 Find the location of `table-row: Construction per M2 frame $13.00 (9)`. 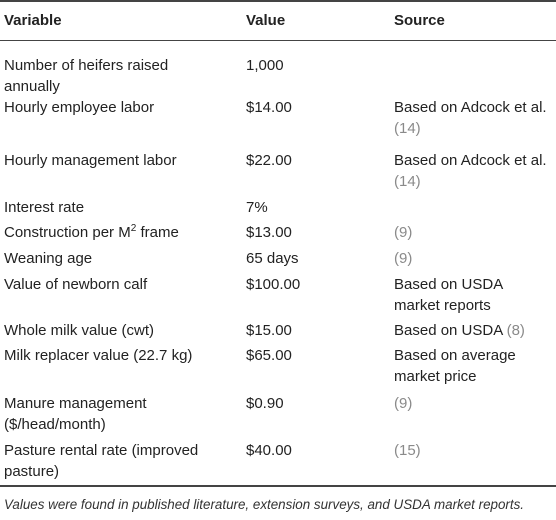

table-row: Construction per M2 frame $13.00 (9) is located at coordinates (278, 233).